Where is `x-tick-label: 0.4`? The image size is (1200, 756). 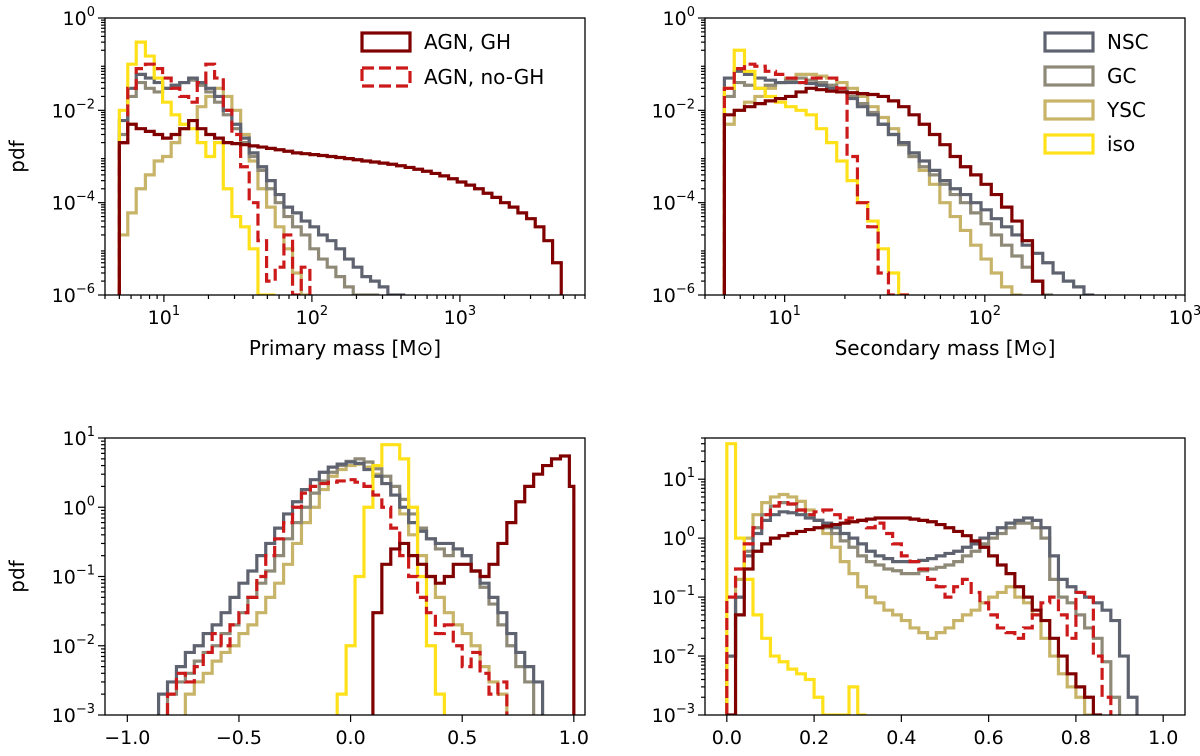
x-tick-label: 0.4 is located at coordinates (901, 738).